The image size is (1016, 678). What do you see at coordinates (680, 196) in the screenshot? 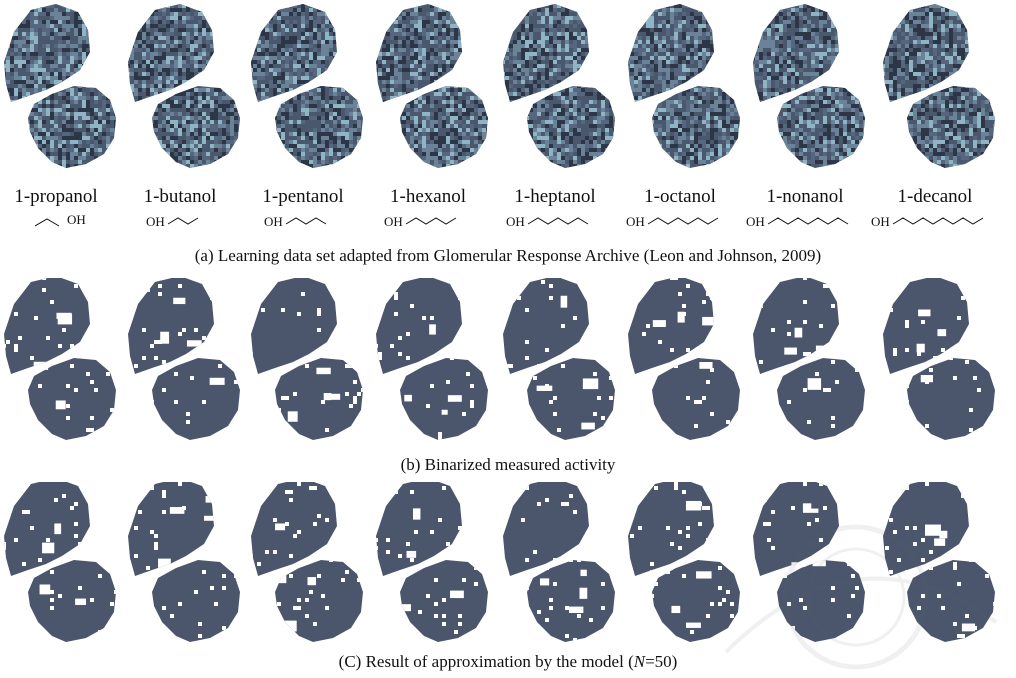
I see `compound-label: 1-octanol` at bounding box center [680, 196].